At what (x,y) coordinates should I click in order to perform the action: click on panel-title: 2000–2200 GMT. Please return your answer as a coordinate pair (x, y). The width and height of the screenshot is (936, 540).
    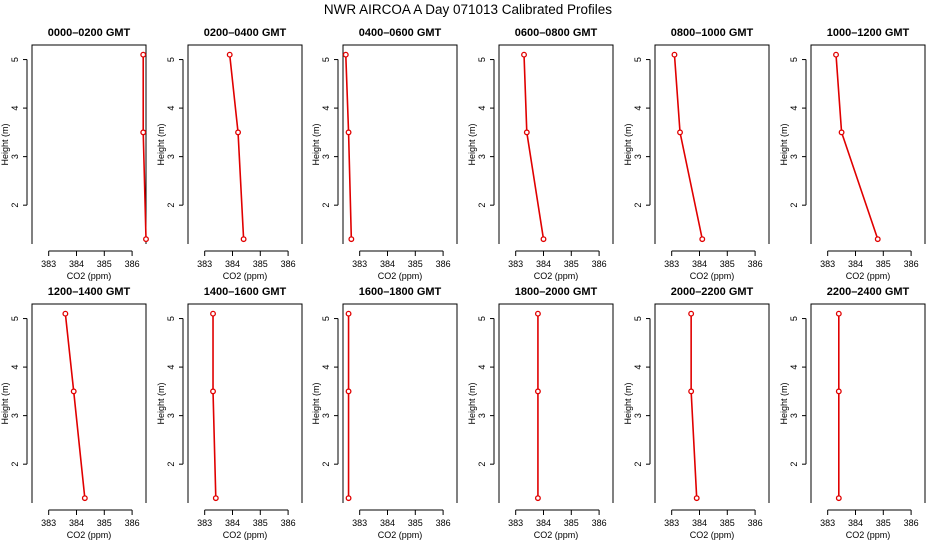
    Looking at the image, I should click on (712, 292).